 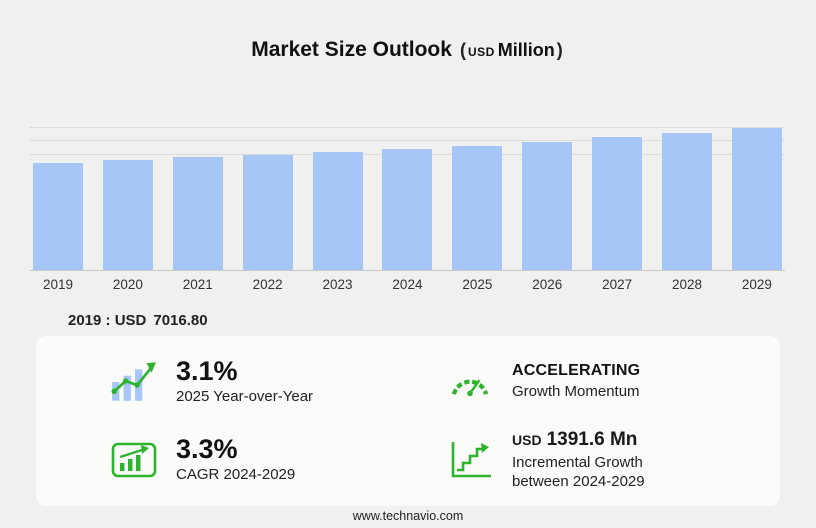 What do you see at coordinates (245, 397) in the screenshot?
I see `yoy-label: 2025 Year-over-Year` at bounding box center [245, 397].